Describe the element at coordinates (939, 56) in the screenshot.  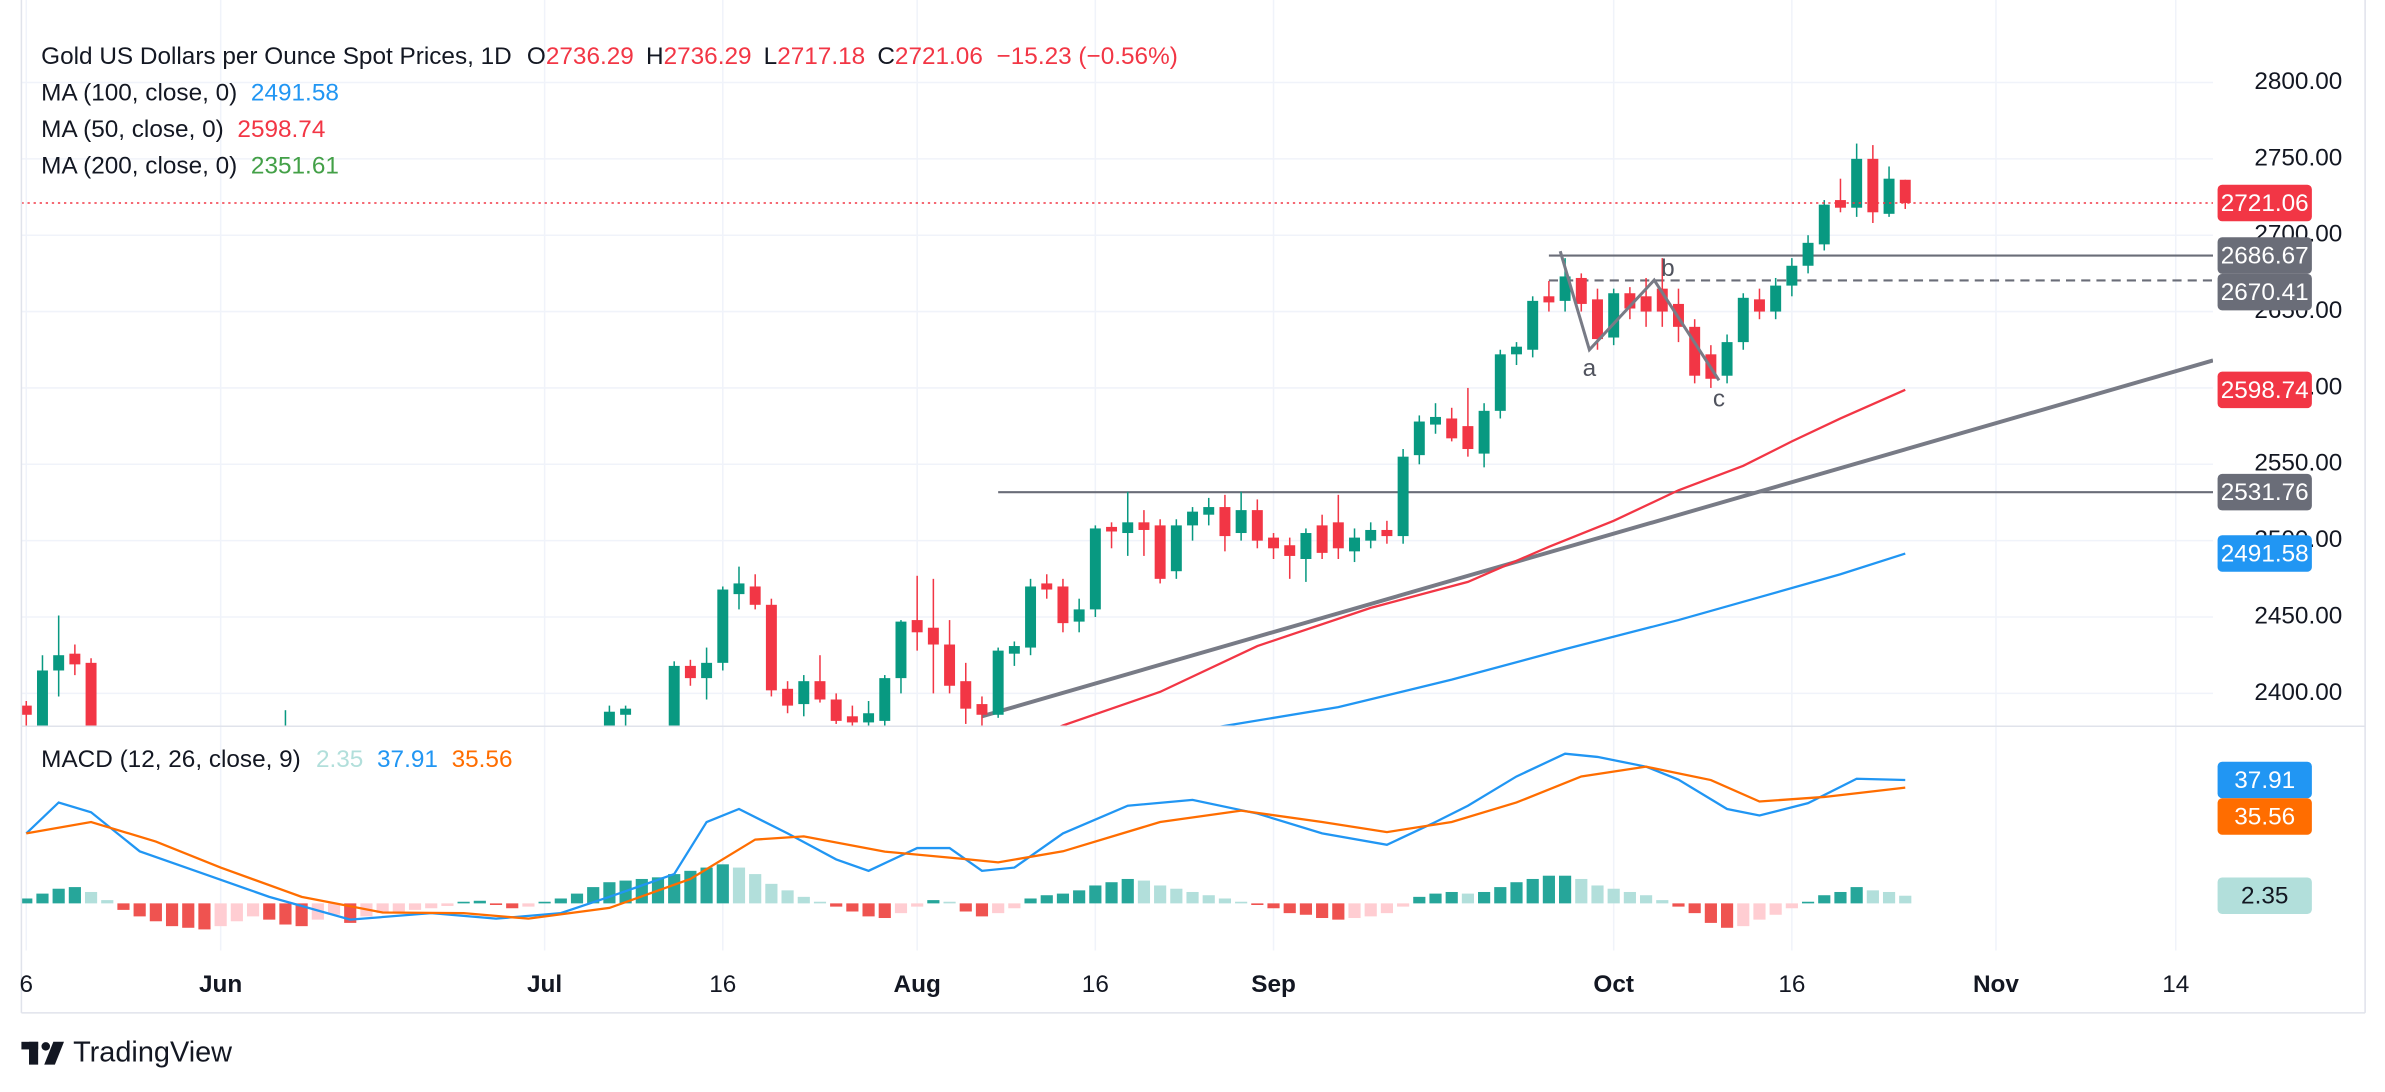
I see `legend-text: 2721.06` at that location.